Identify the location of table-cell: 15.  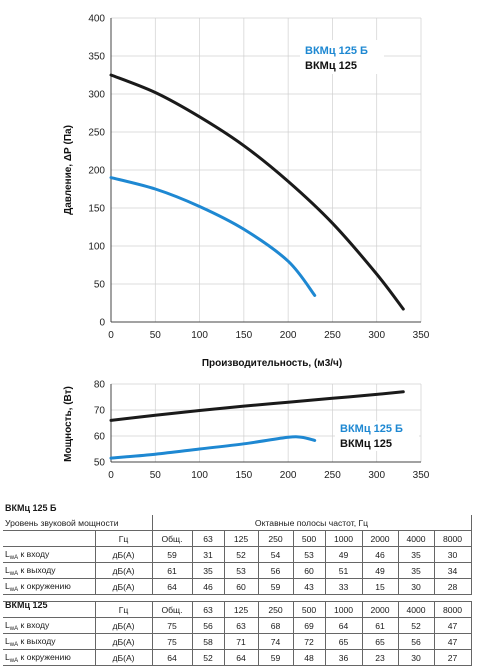
(380, 586).